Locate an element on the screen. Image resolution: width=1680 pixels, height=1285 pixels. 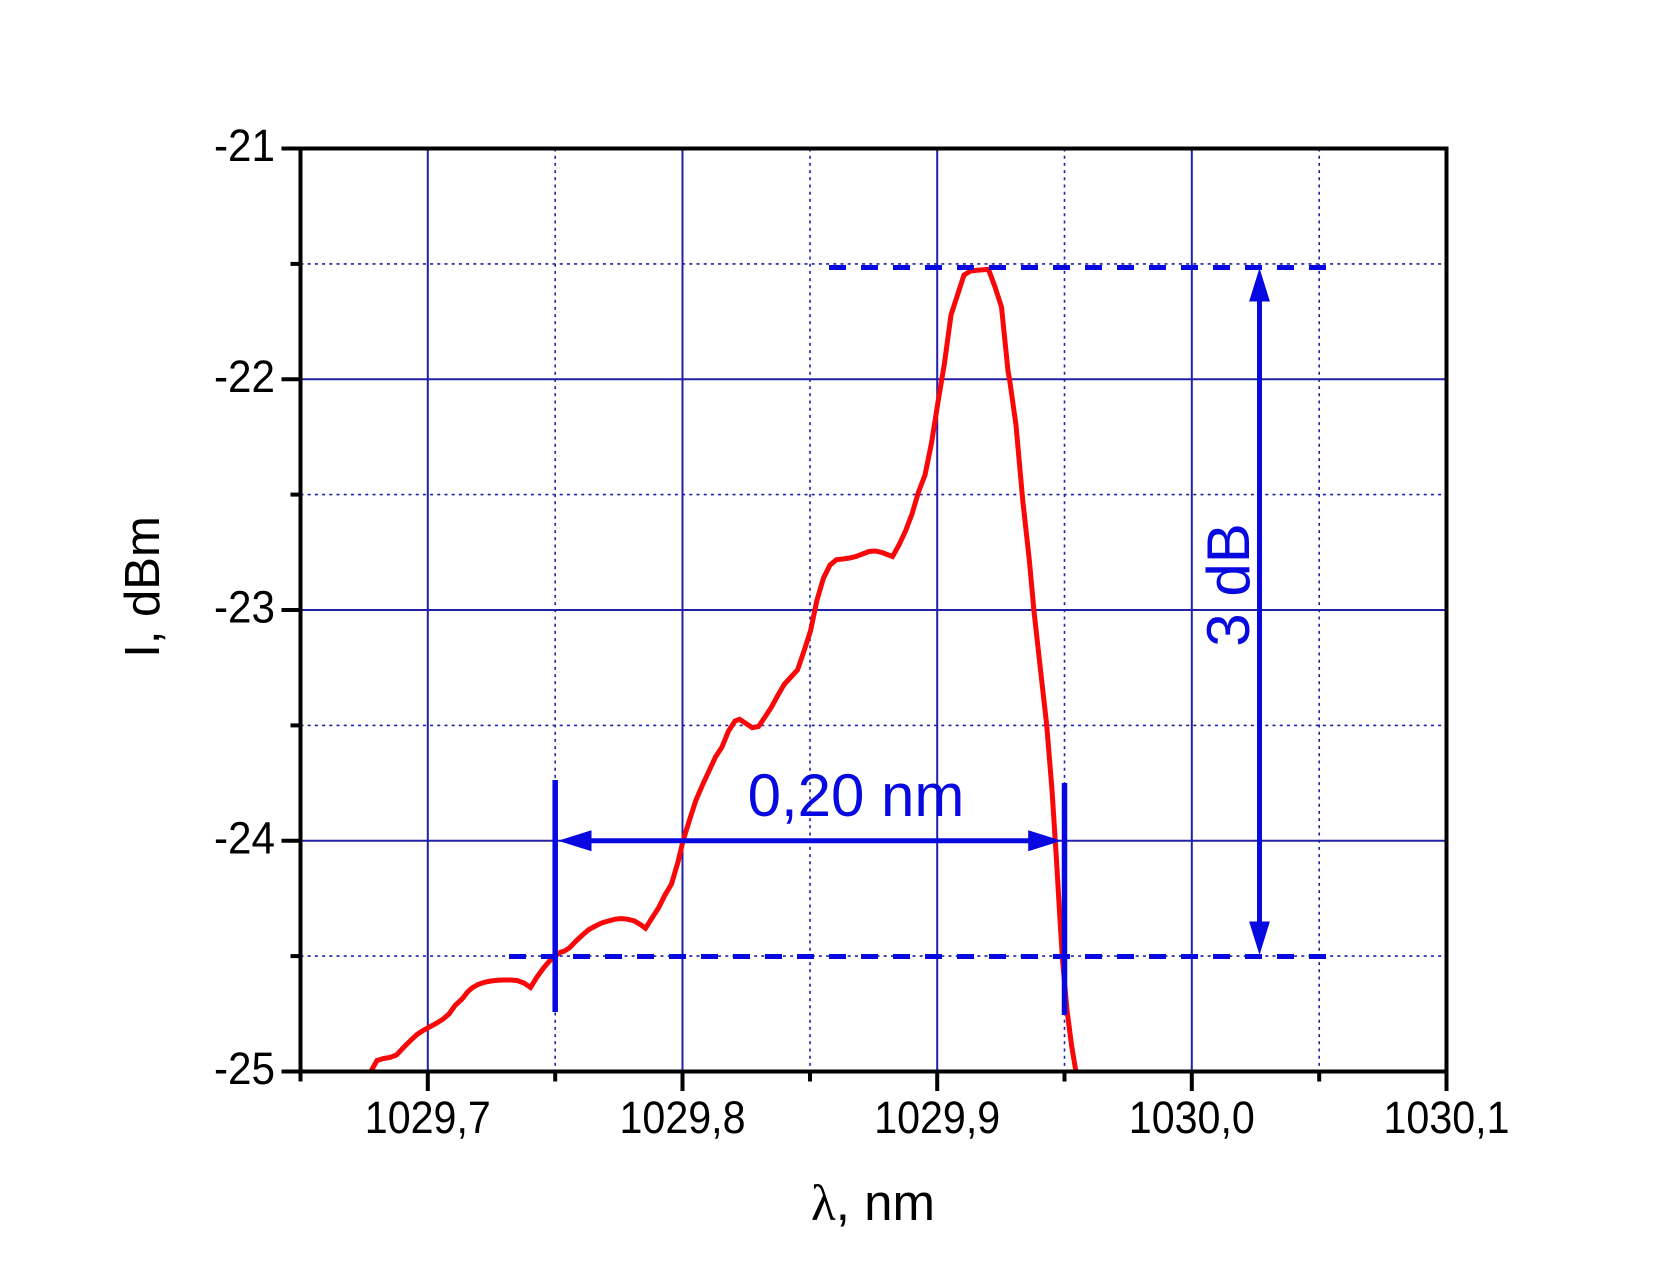
svg-text: 1030,1 is located at coordinates (1447, 1117).